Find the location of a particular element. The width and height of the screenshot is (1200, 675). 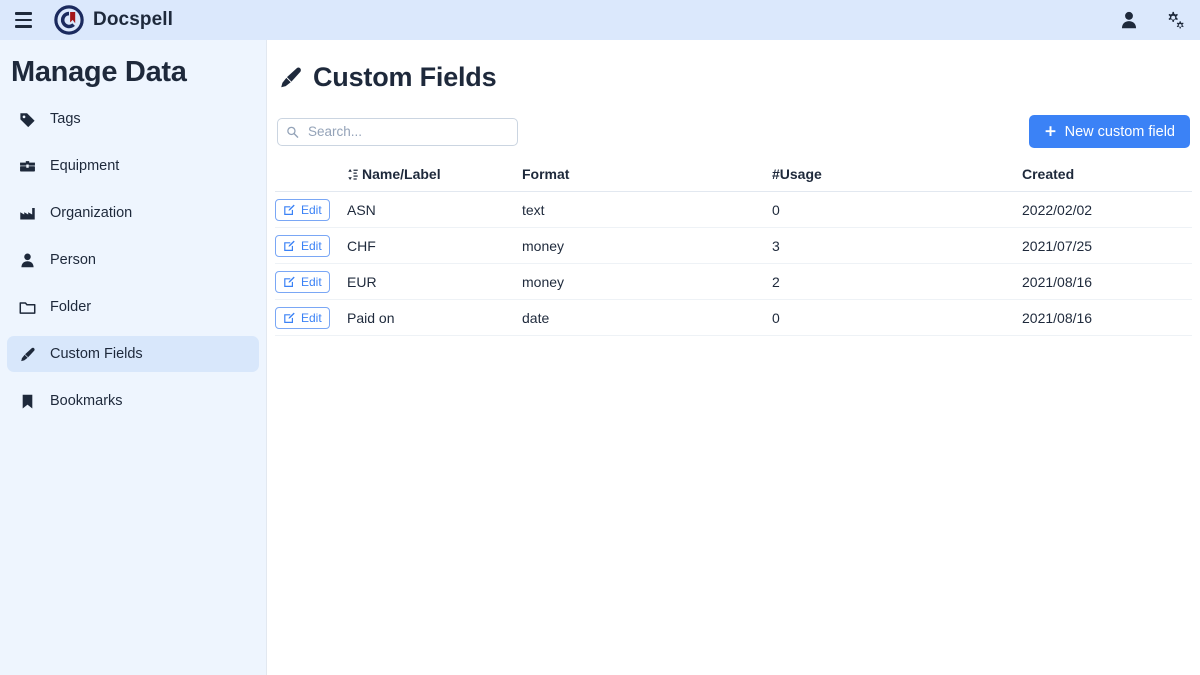

cell-format: text is located at coordinates (647, 209).